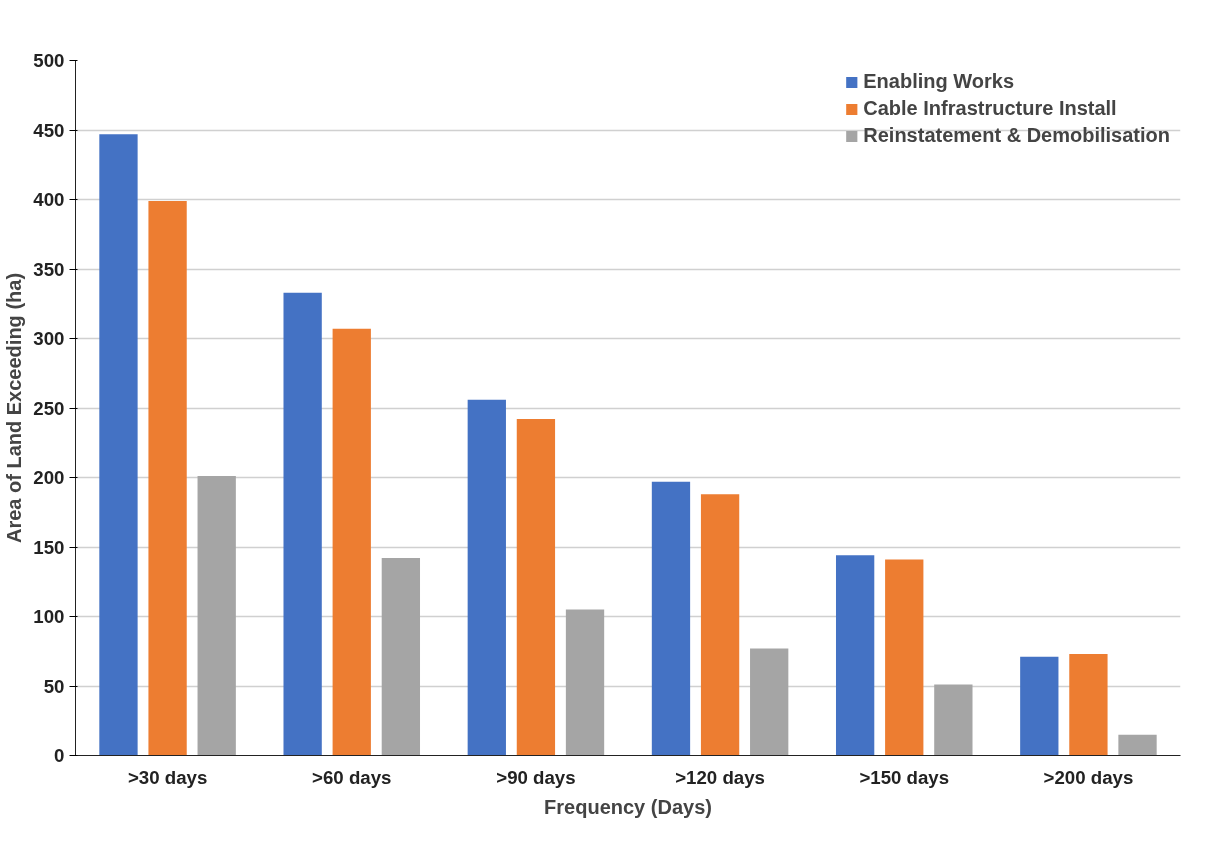 The width and height of the screenshot is (1225, 844). What do you see at coordinates (352, 777) in the screenshot?
I see `x-tick-label: >60 days` at bounding box center [352, 777].